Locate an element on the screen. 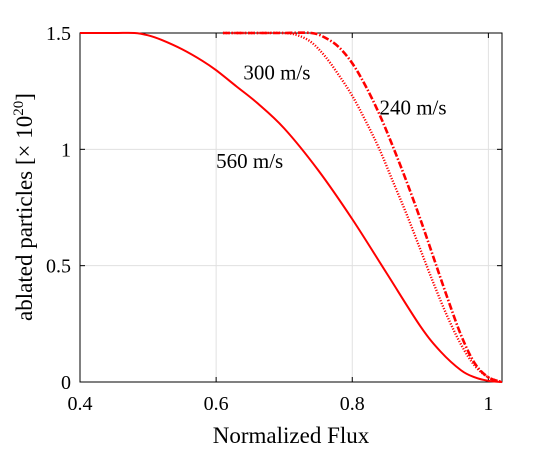  y-axis-label-exponent: 20 is located at coordinates (19, 108).